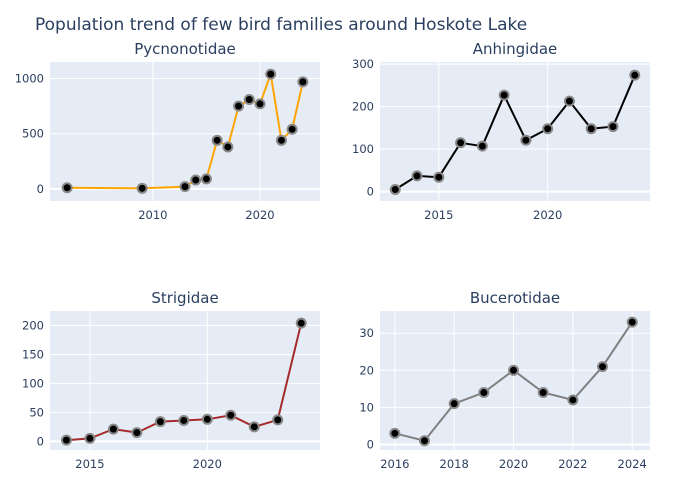 The height and width of the screenshot is (500, 700). Describe the element at coordinates (366, 407) in the screenshot. I see `y-tick-label: 10` at that location.